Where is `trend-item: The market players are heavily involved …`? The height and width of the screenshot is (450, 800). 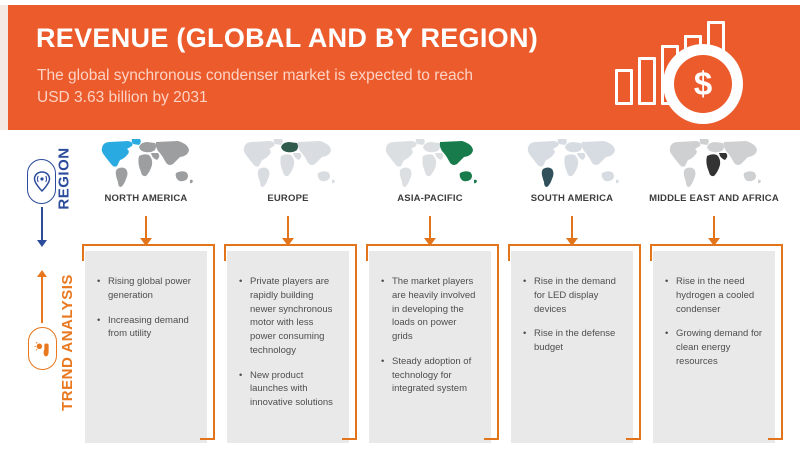 trend-item: The market players are heavily involved … is located at coordinates (430, 309).